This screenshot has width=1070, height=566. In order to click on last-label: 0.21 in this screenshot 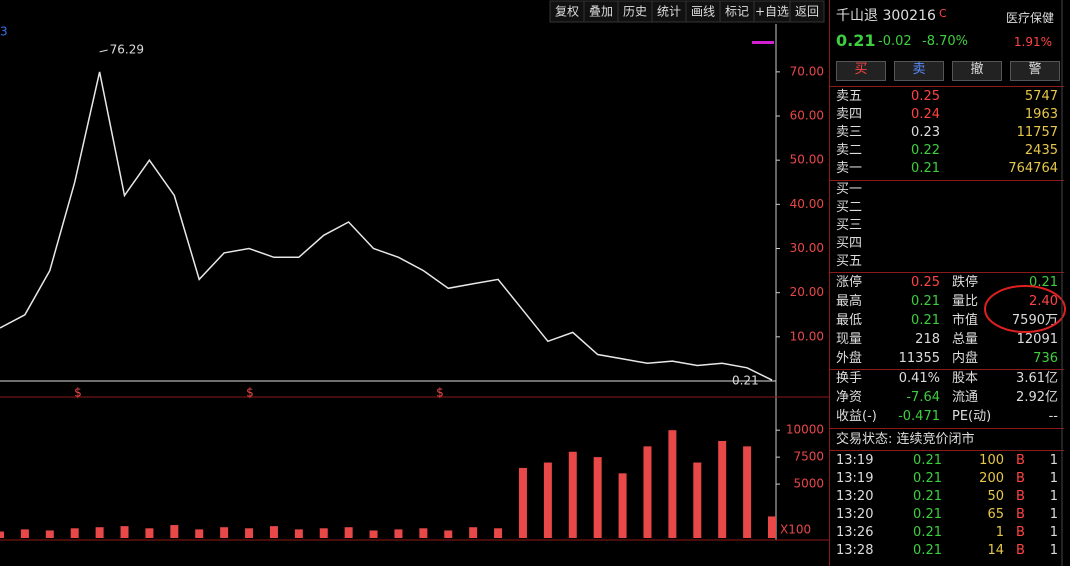, I will do `click(745, 381)`.